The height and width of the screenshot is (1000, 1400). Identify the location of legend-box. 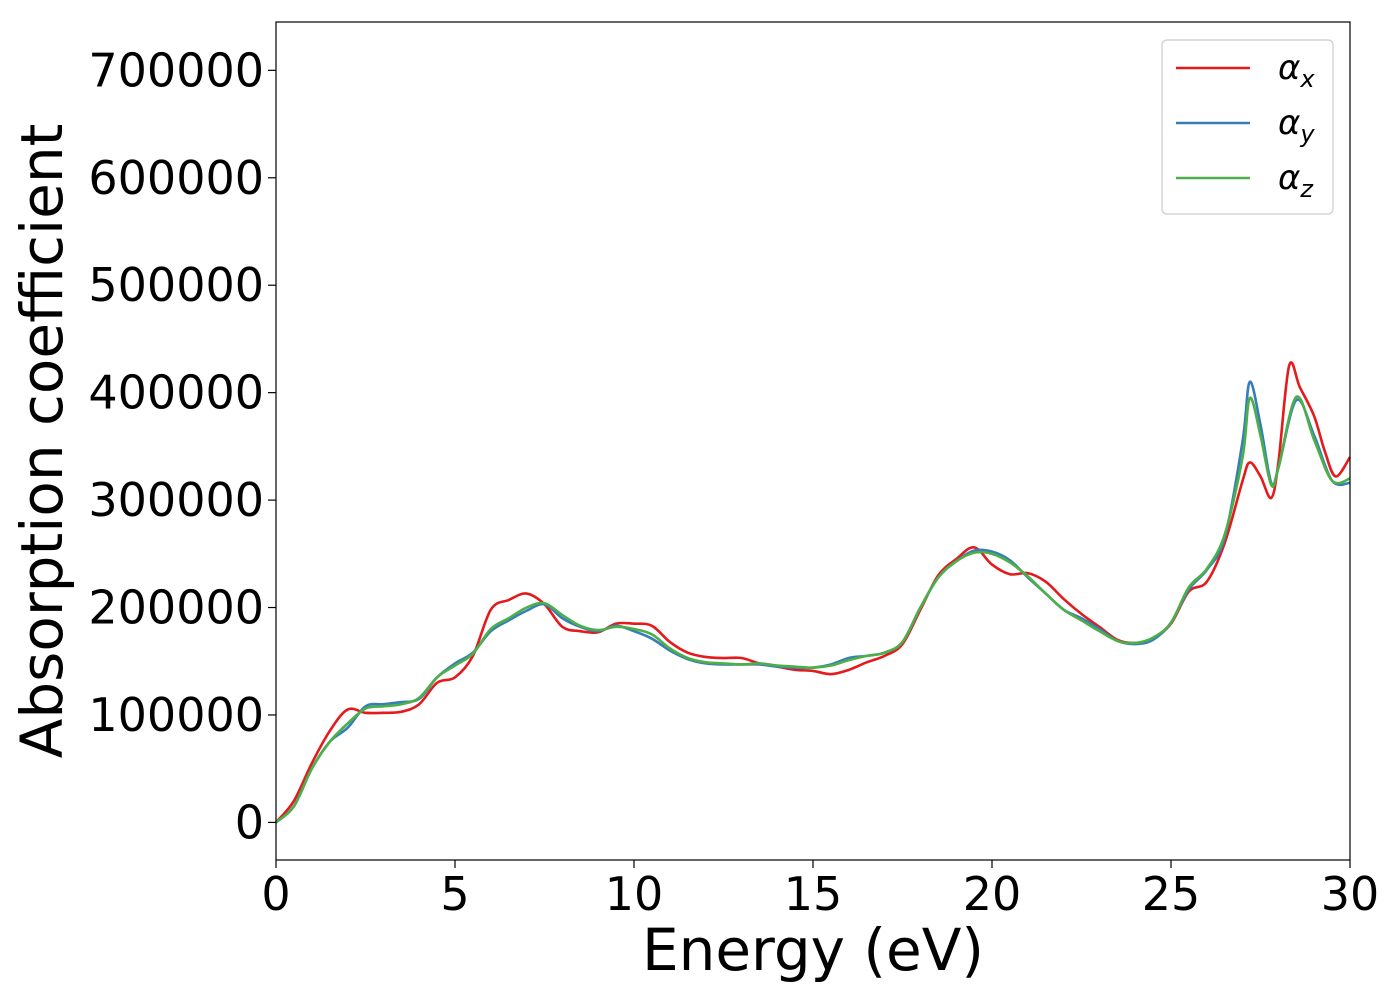
(1247, 127).